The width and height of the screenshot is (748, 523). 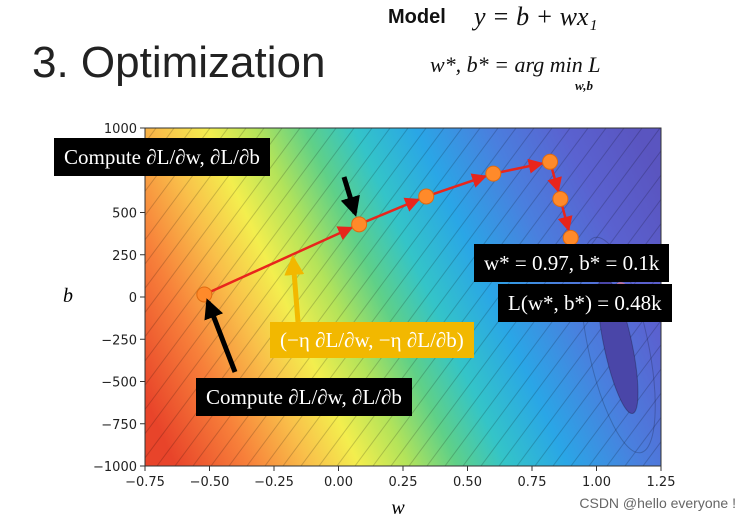 I want to click on y-tick-label: −1000, so click(x=115, y=467).